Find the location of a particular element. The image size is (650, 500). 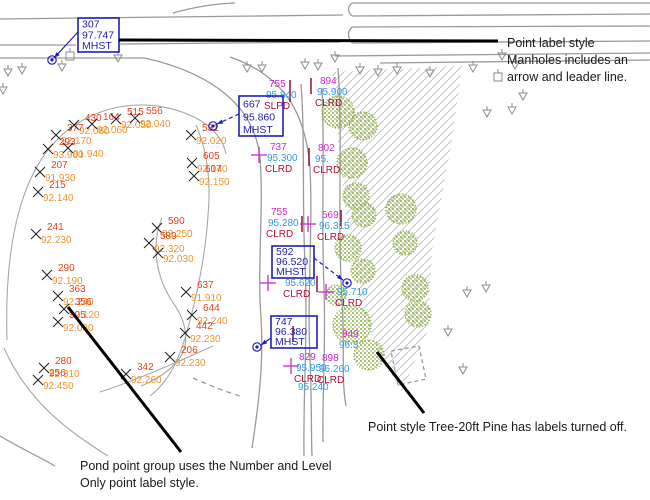

surface-point-elevation: 95.280 is located at coordinates (283, 223).